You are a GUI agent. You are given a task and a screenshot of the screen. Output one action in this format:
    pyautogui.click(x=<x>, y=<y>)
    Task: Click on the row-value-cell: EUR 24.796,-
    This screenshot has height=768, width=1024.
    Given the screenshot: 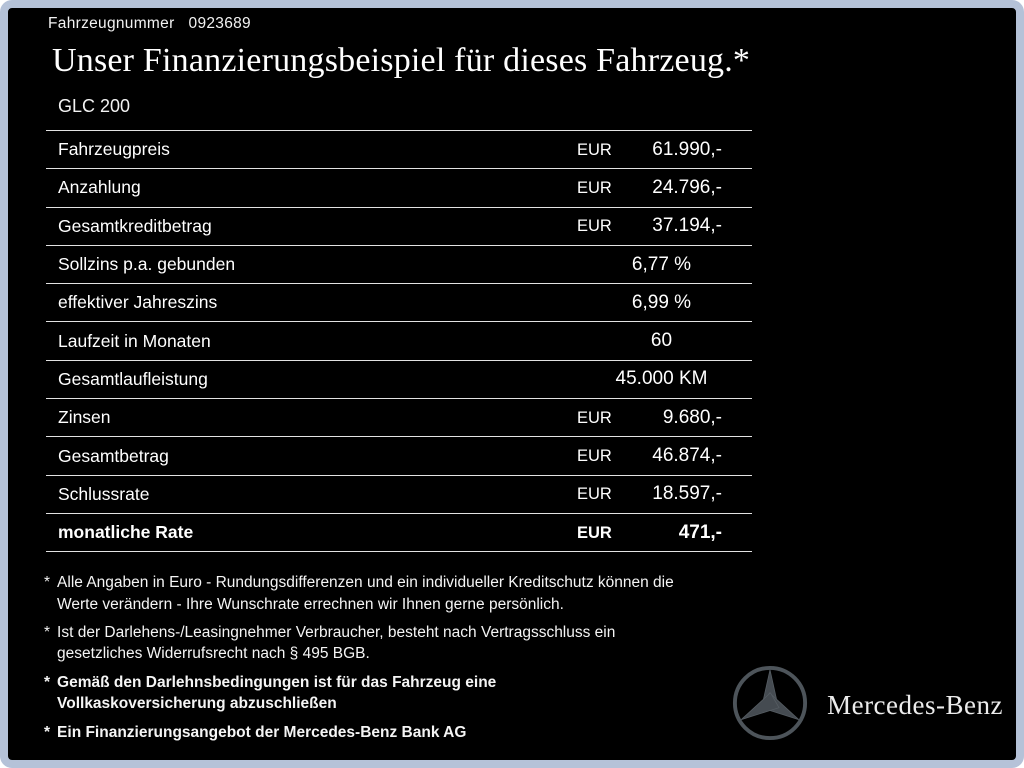 What is the action you would take?
    pyautogui.click(x=649, y=188)
    